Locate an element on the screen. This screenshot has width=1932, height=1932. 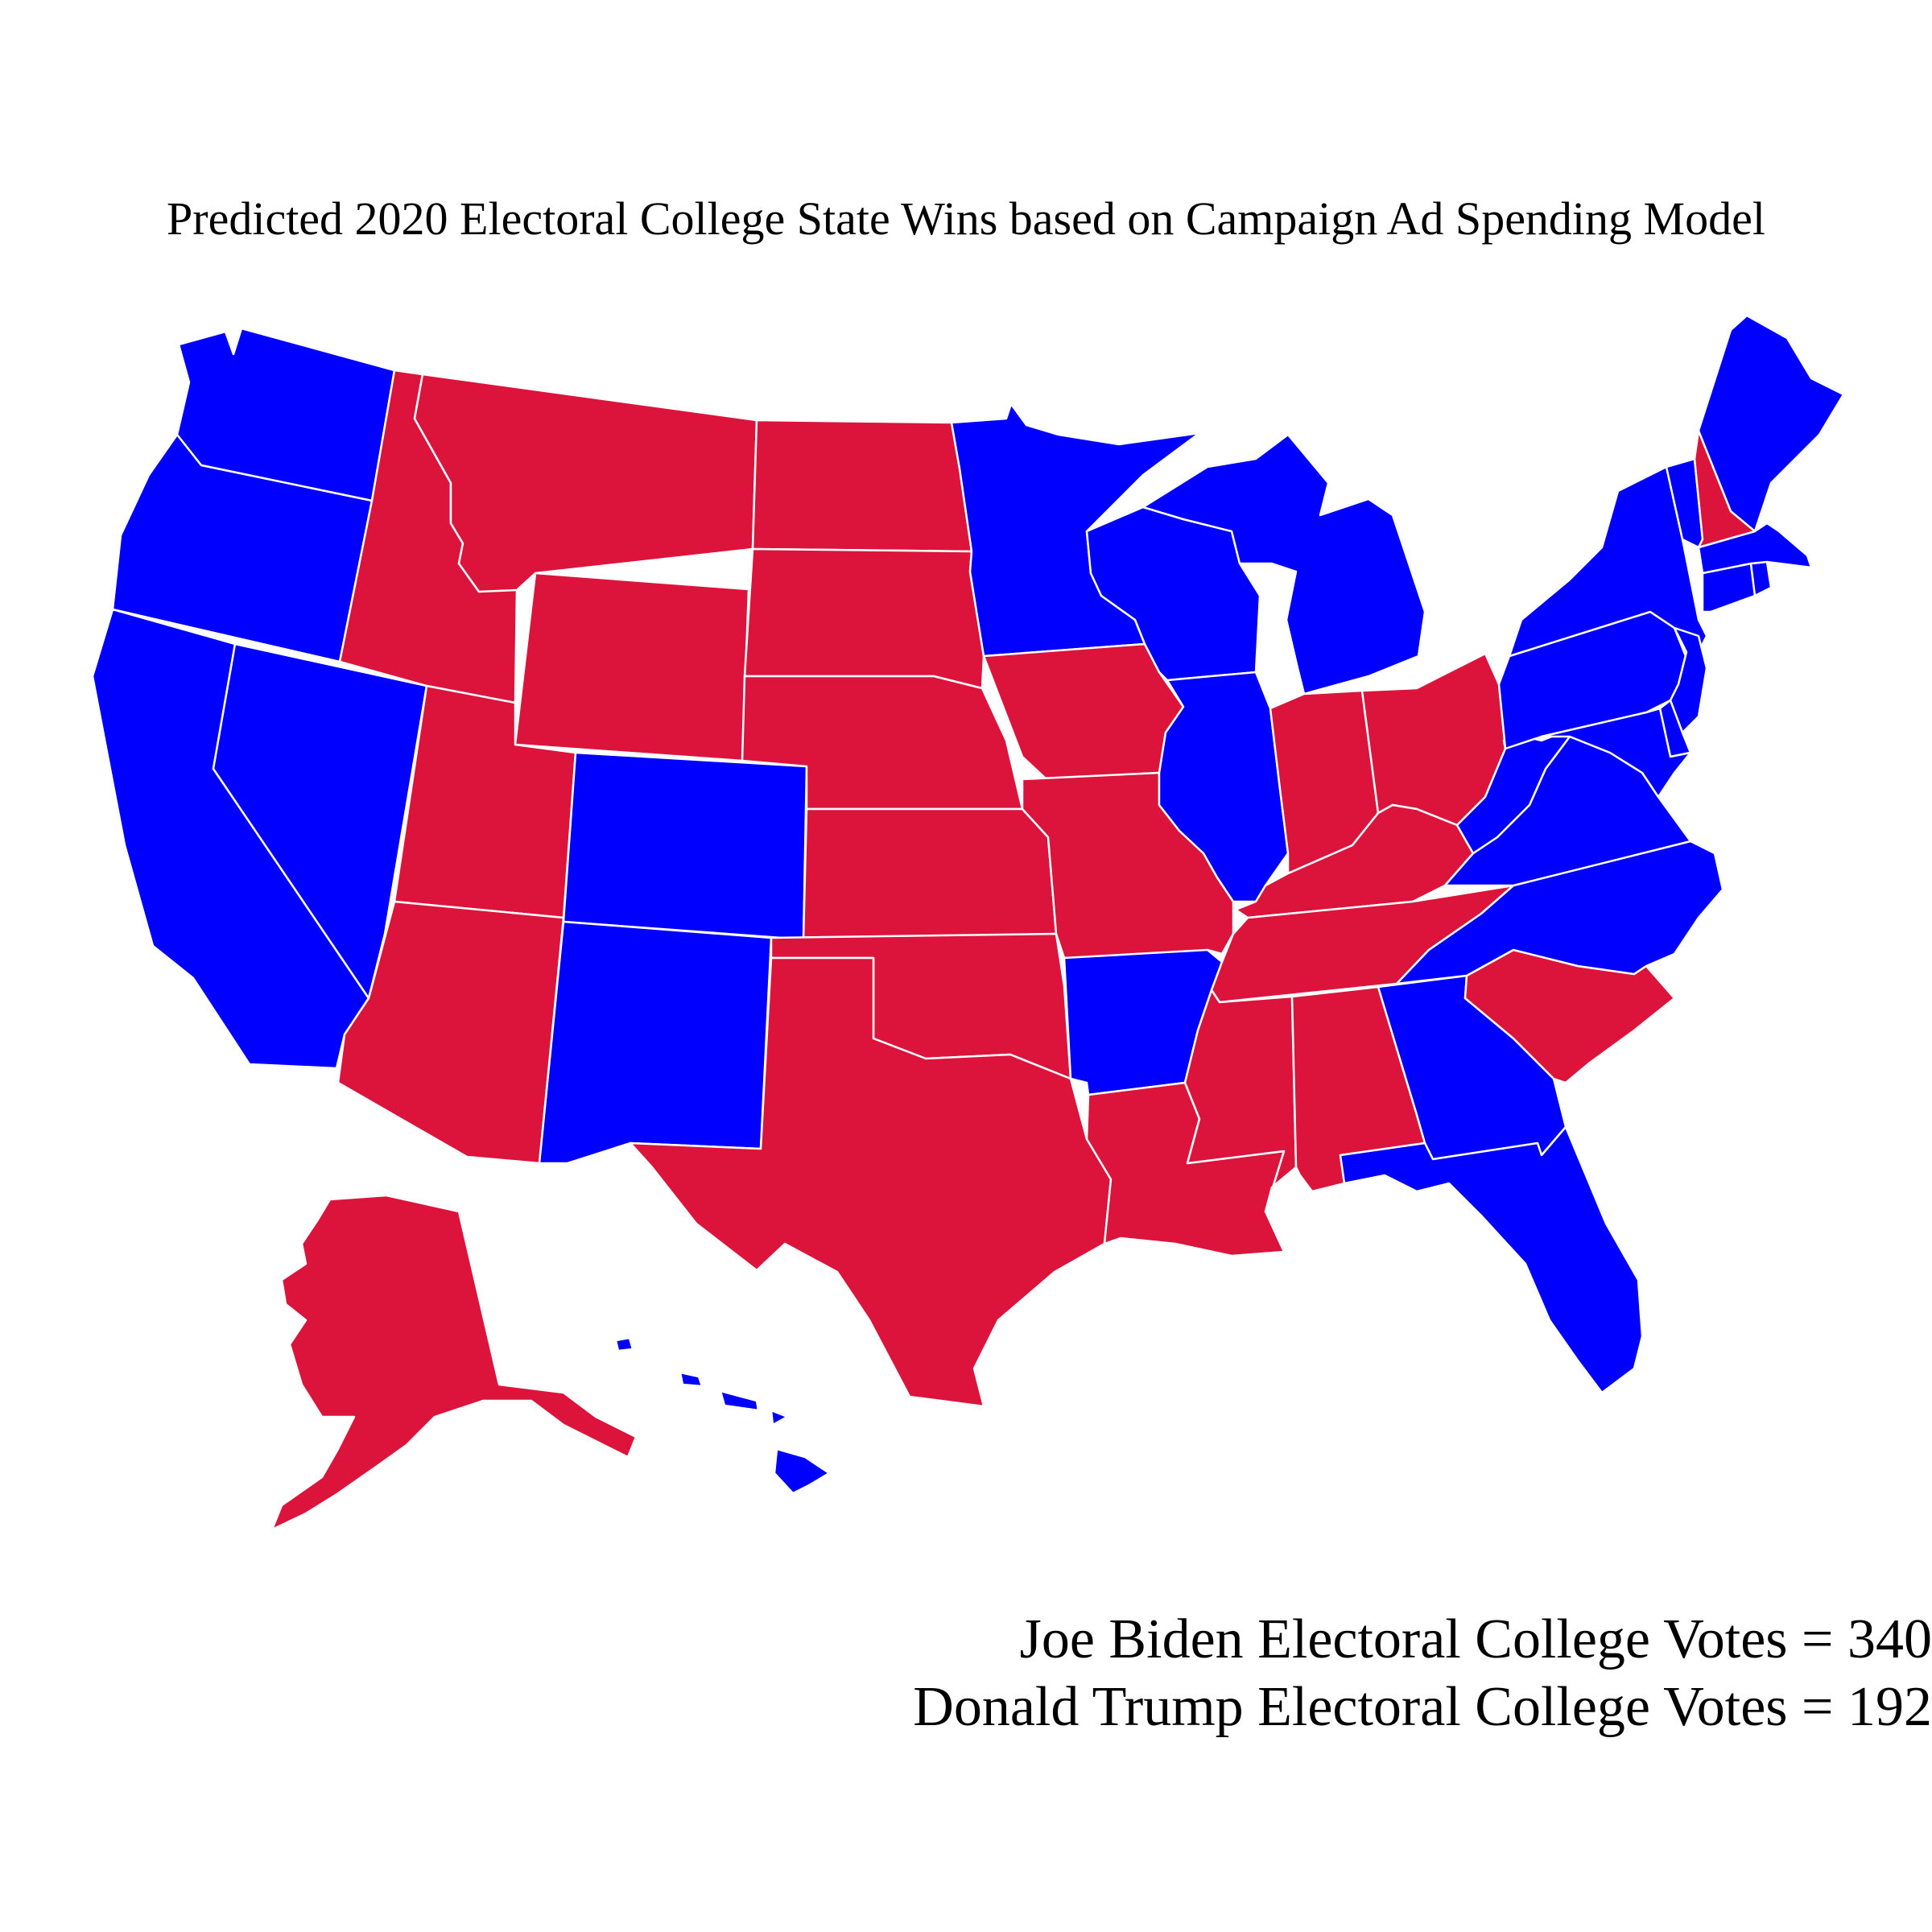
state-CO is located at coordinates (685, 846).